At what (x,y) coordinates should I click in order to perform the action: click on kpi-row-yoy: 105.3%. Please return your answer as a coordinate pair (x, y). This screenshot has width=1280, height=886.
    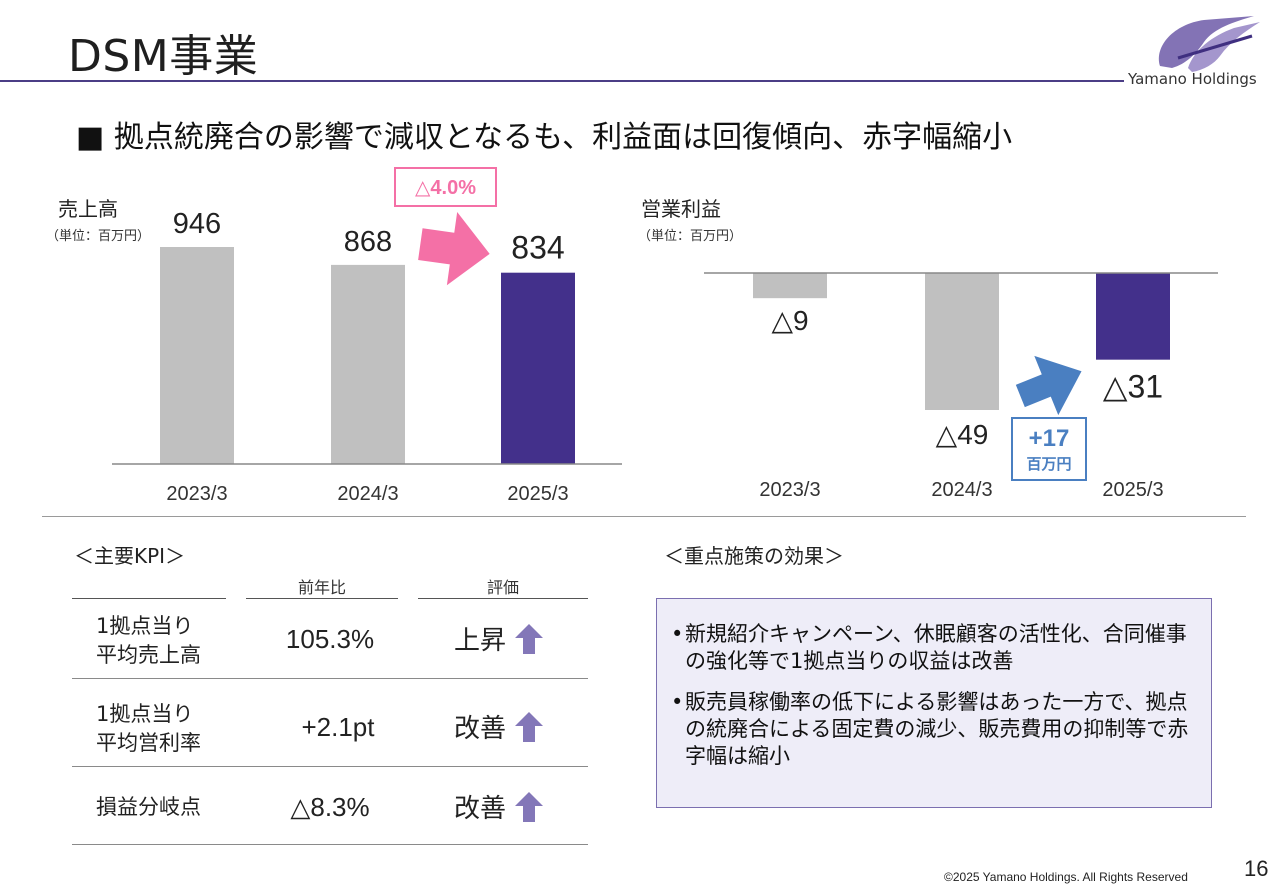
    Looking at the image, I should click on (330, 639).